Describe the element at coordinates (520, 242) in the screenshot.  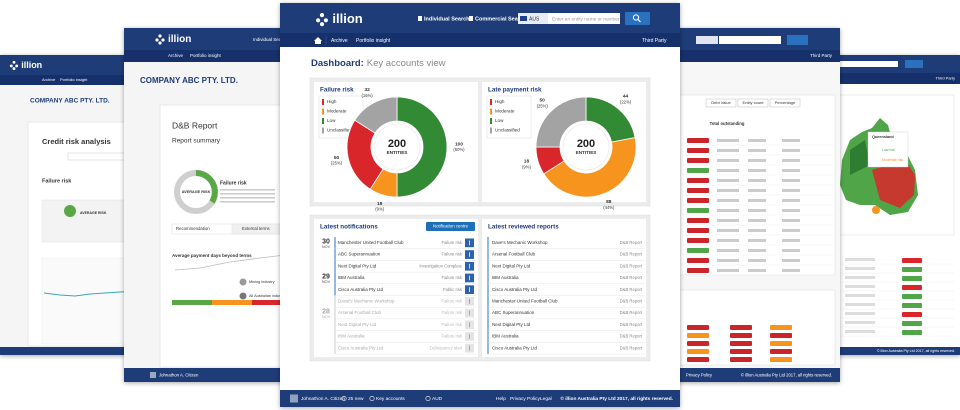
I see `report-name: Dave's Mechanic Workshop` at that location.